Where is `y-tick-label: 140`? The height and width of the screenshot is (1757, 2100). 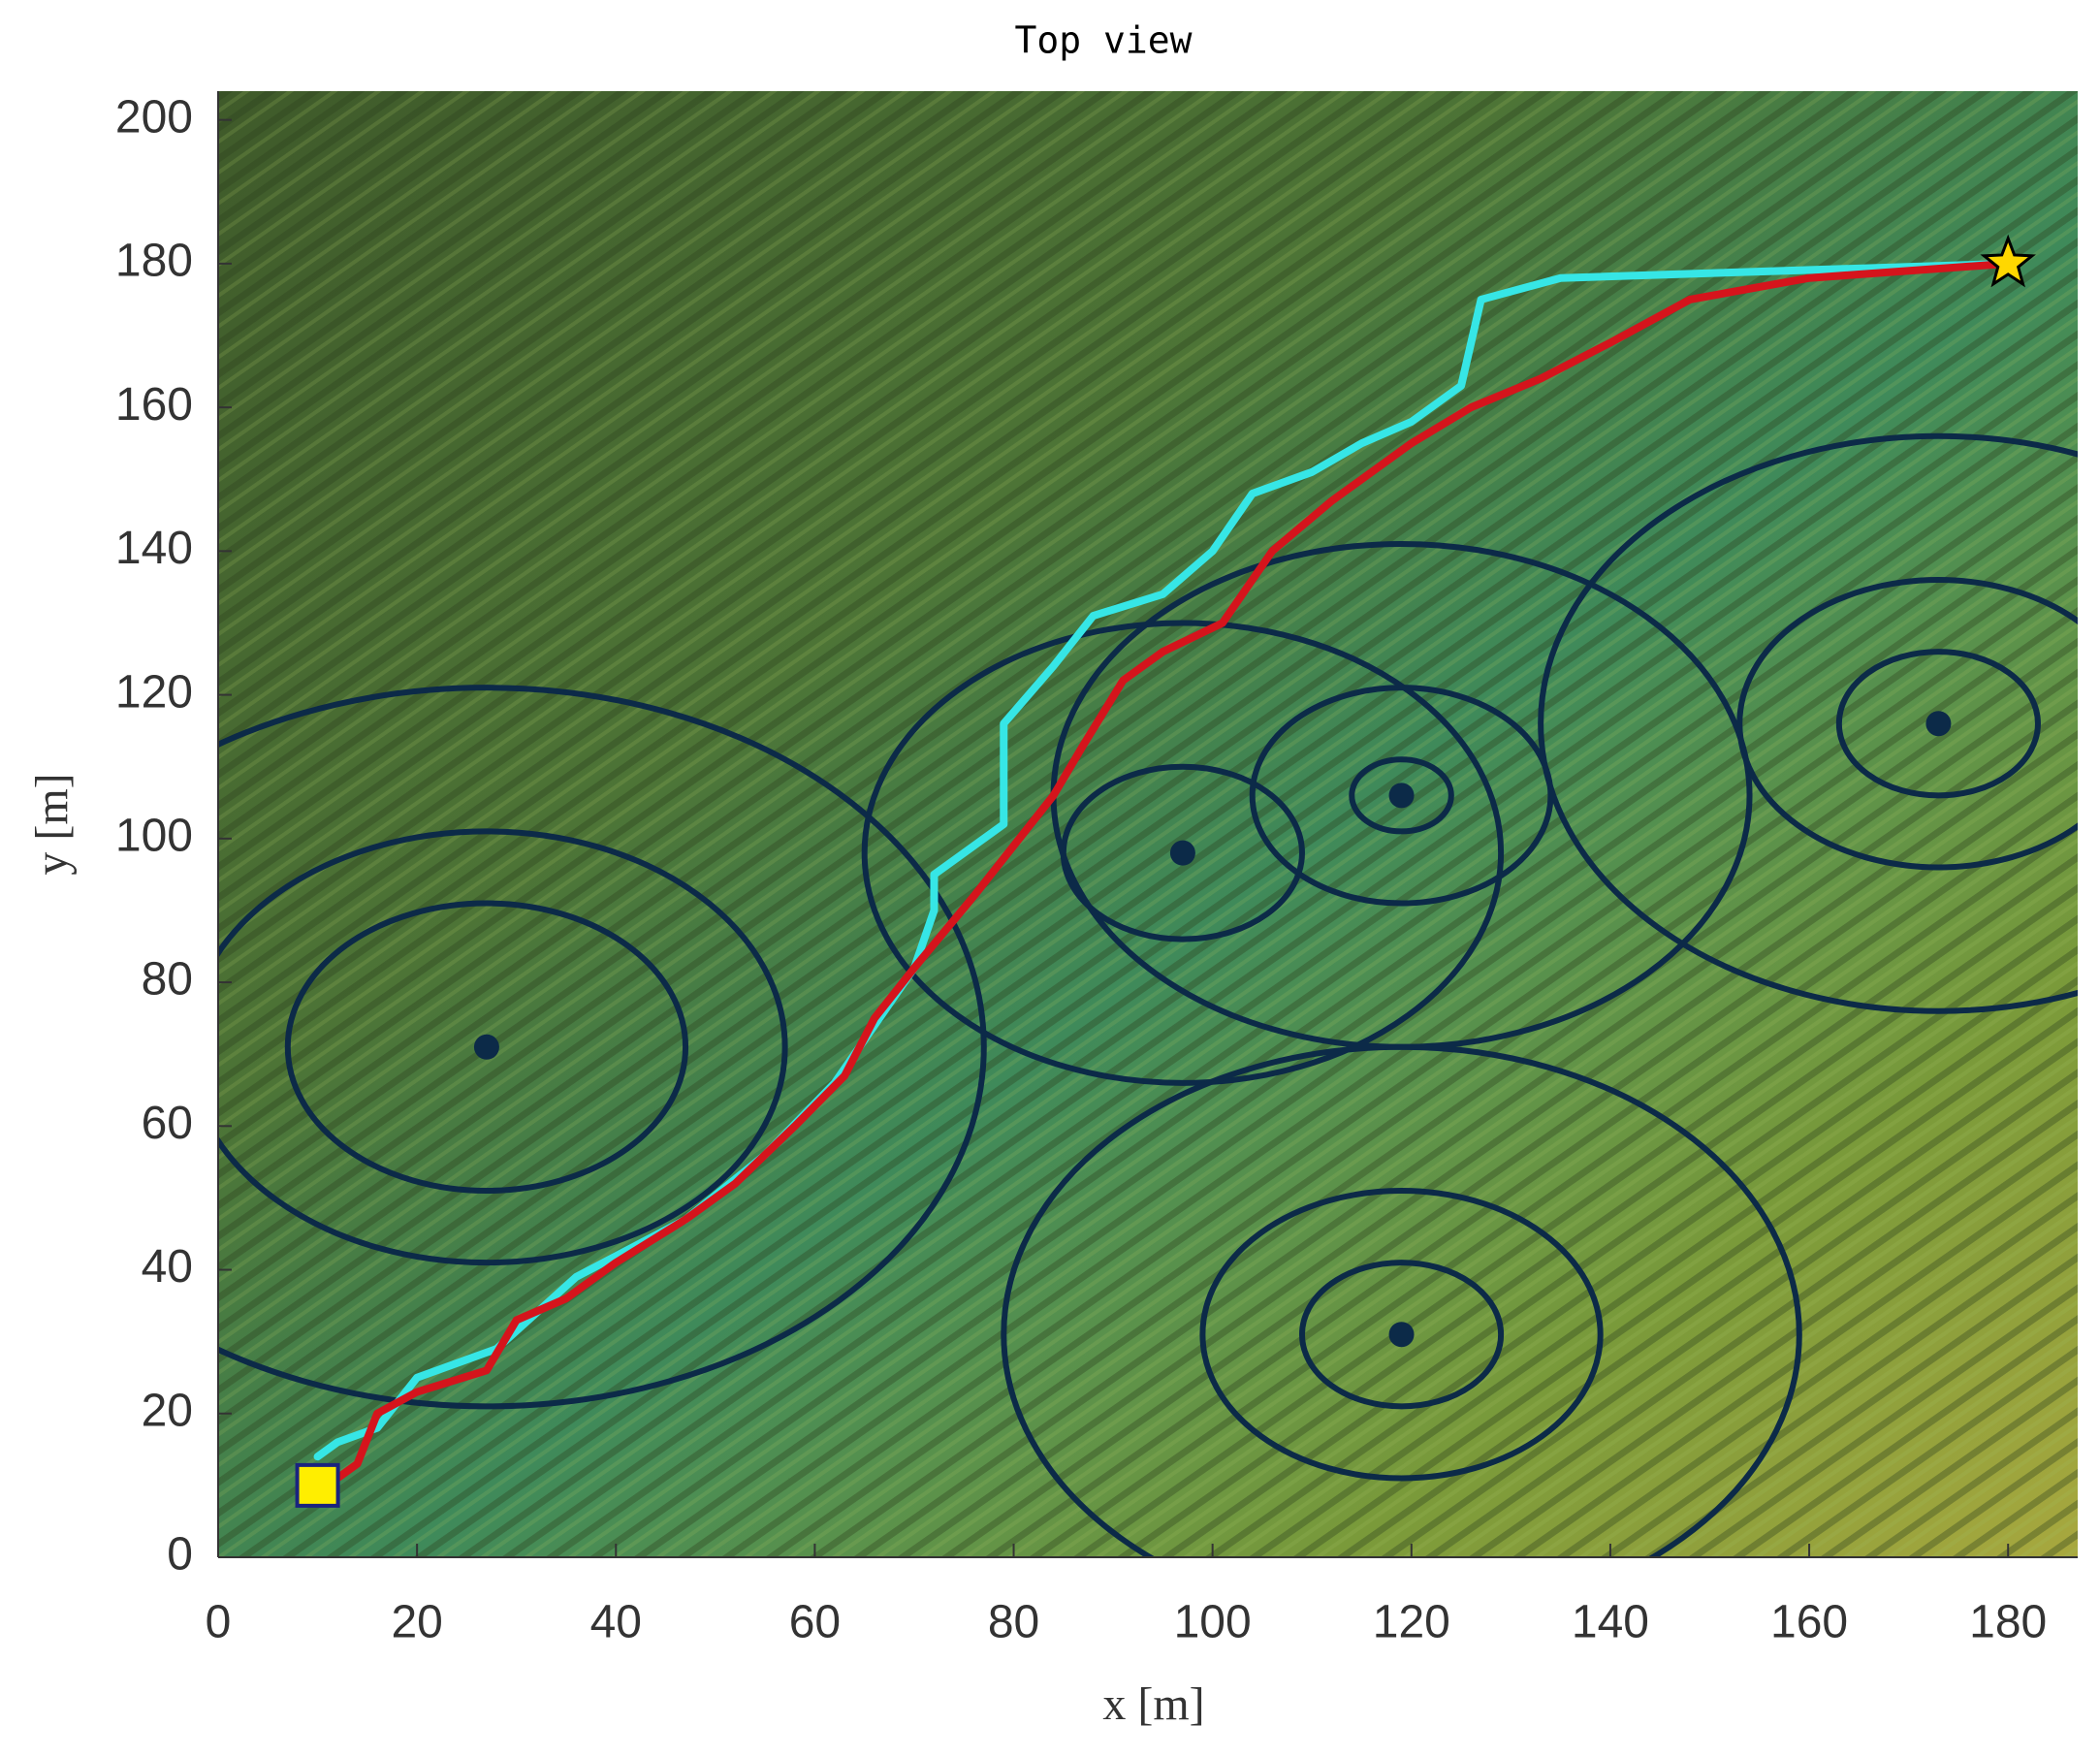
y-tick-label: 140 is located at coordinates (154, 549).